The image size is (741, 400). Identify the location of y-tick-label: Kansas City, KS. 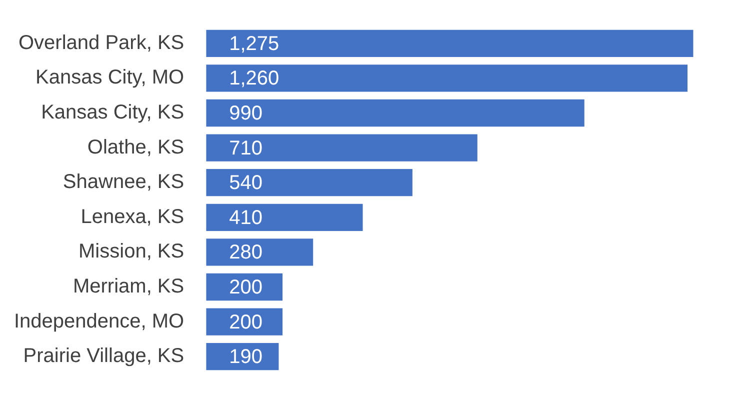
(112, 113).